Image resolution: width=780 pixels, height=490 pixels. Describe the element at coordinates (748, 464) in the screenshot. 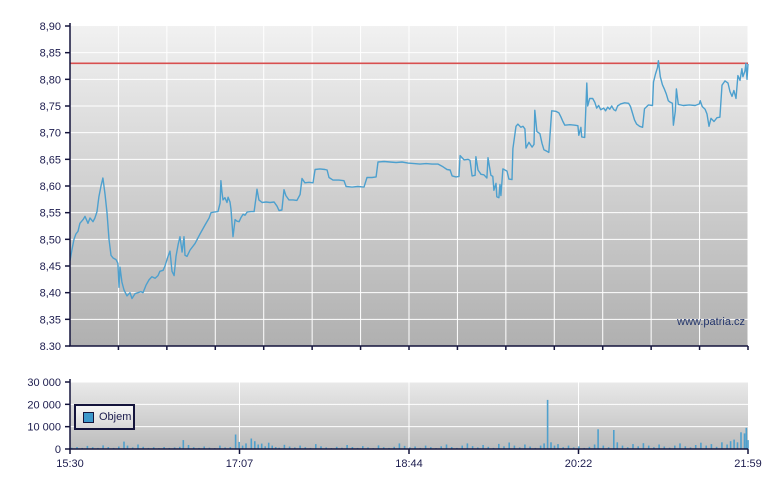

I see `x-axis-tick-label: 21:59` at that location.